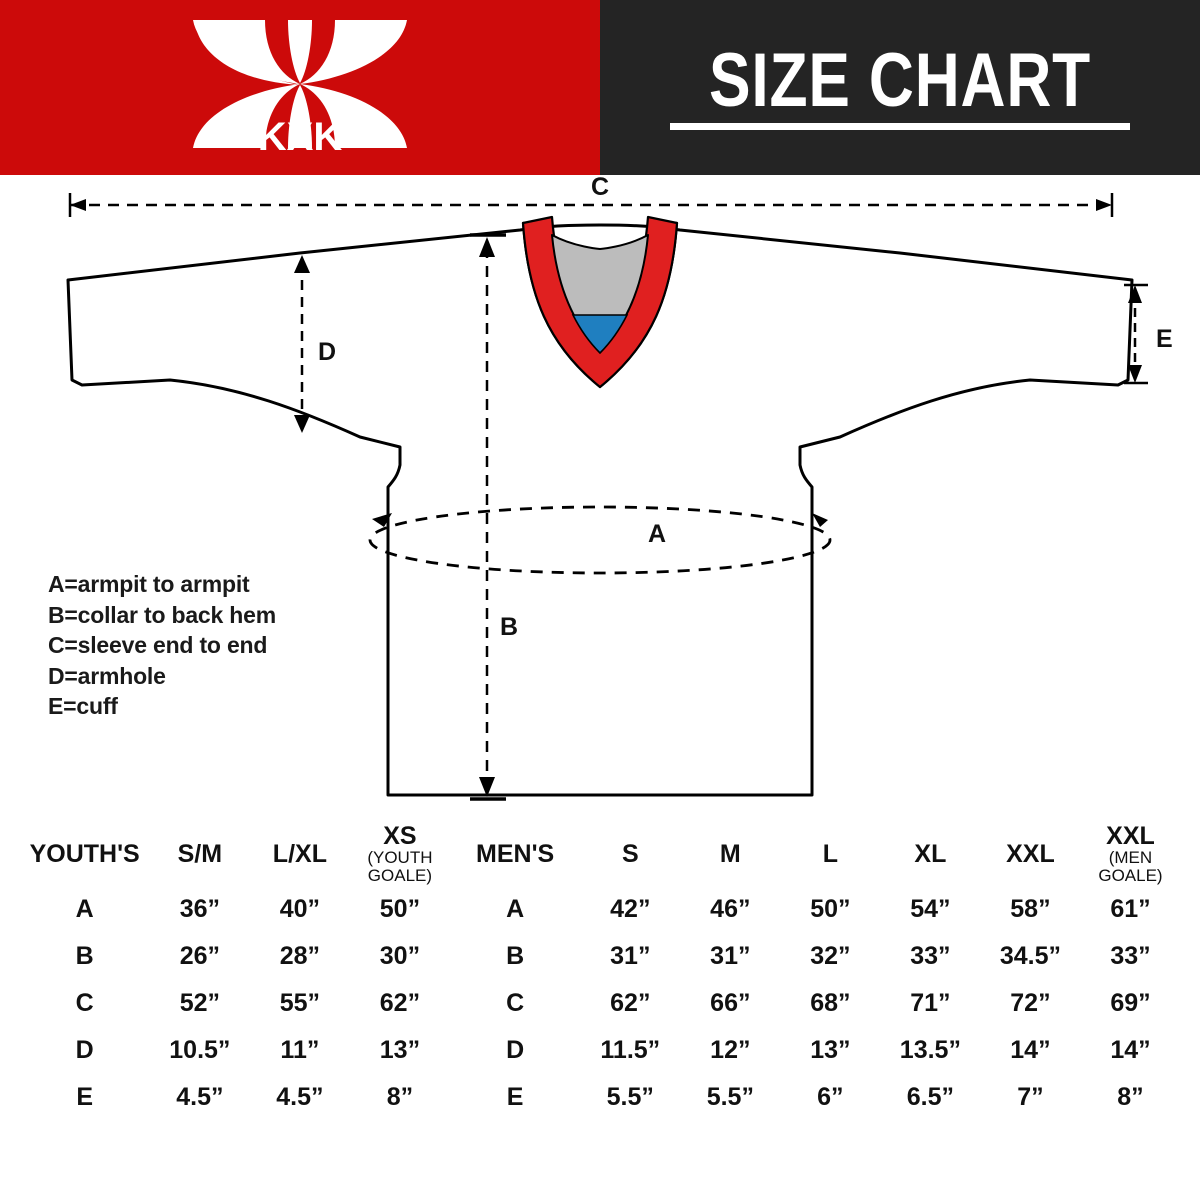 This screenshot has height=1200, width=1200. I want to click on header-youth-xs-sub: (YOUTH GOALE), so click(400, 866).